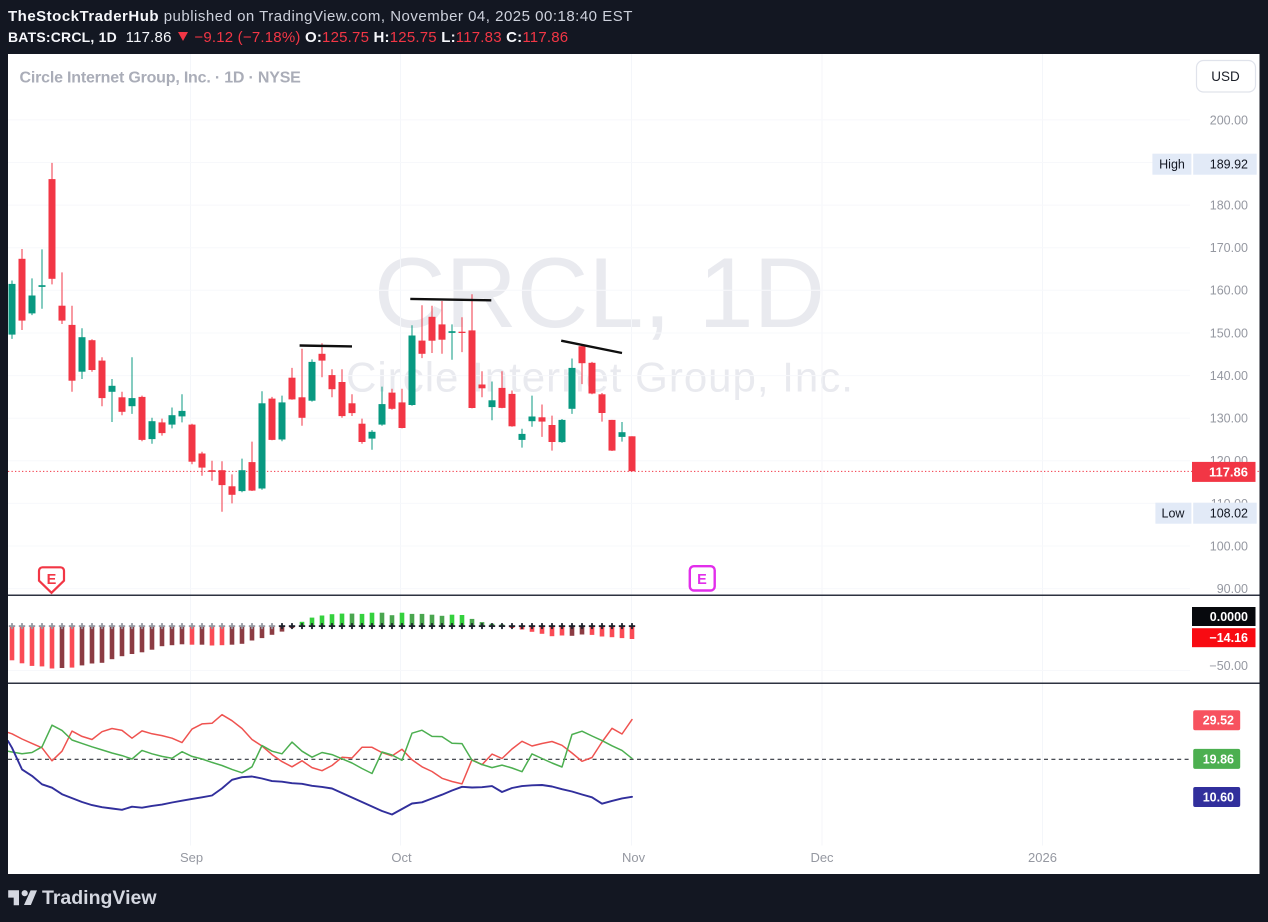  I want to click on svg-text: Low, so click(1174, 514).